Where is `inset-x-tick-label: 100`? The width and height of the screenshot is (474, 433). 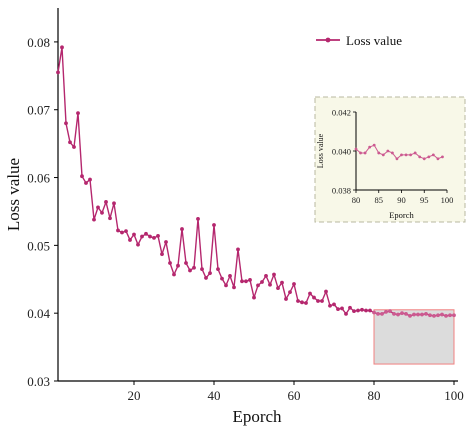 inset-x-tick-label: 100 is located at coordinates (447, 200).